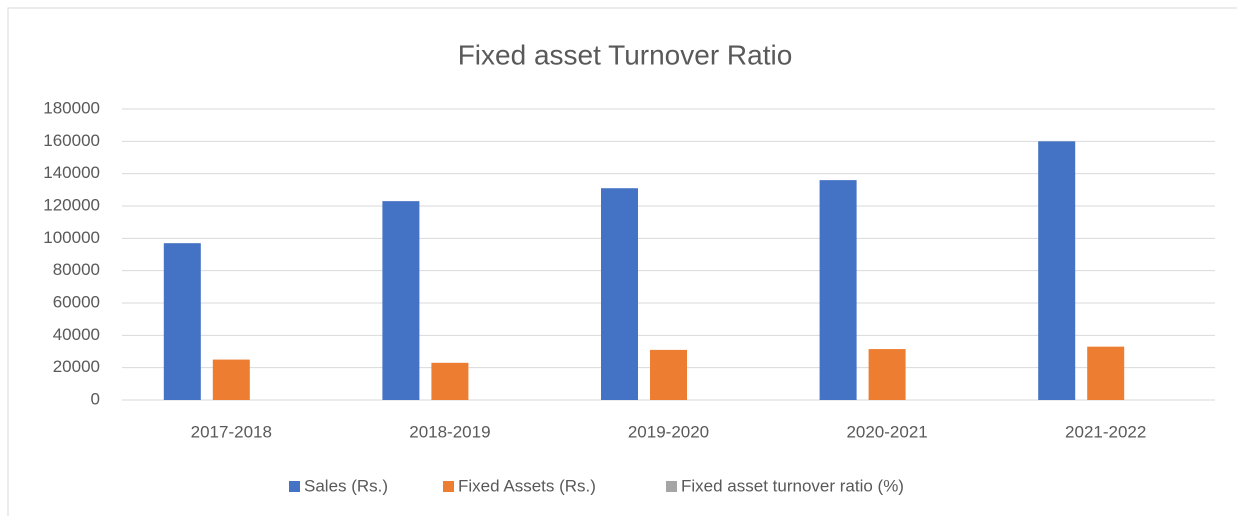 The height and width of the screenshot is (516, 1237). What do you see at coordinates (95, 398) in the screenshot?
I see `y-tick-label: 0` at bounding box center [95, 398].